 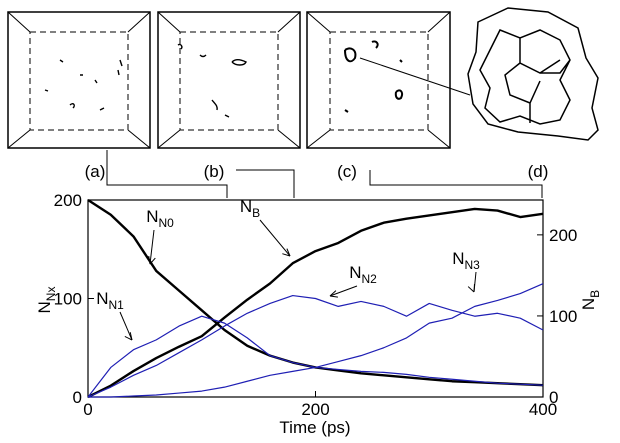 I want to click on panel-label: (d), so click(x=538, y=171).